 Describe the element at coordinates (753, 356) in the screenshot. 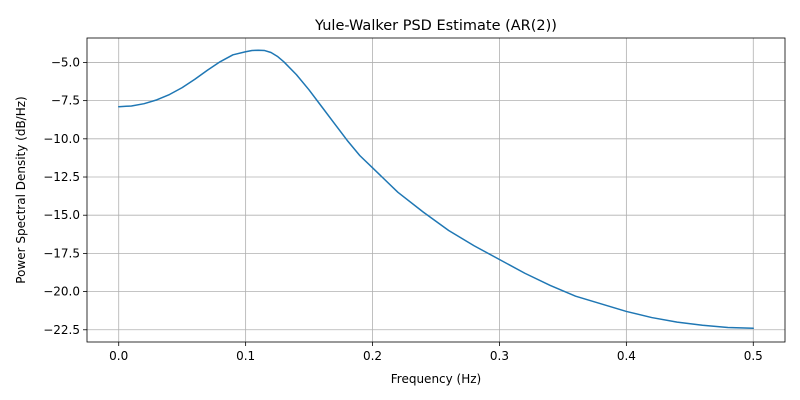

I see `x-tick-label: 0.5` at that location.